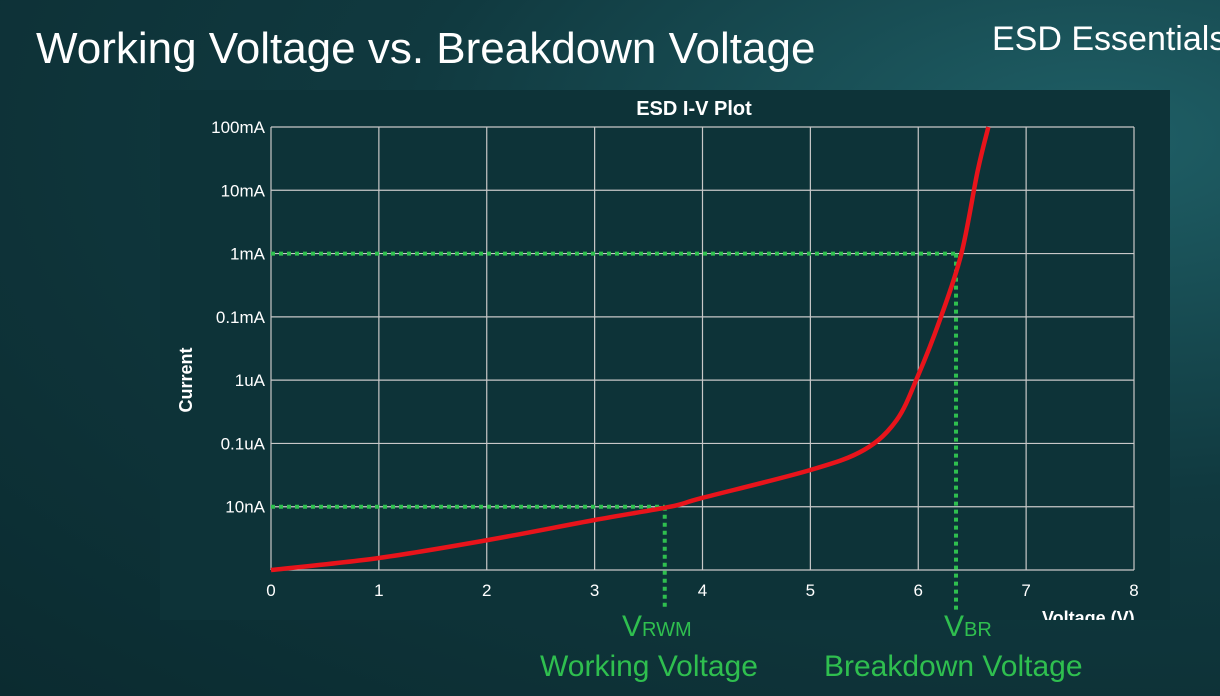  Describe the element at coordinates (378, 590) in the screenshot. I see `x-tick-label: 1` at that location.